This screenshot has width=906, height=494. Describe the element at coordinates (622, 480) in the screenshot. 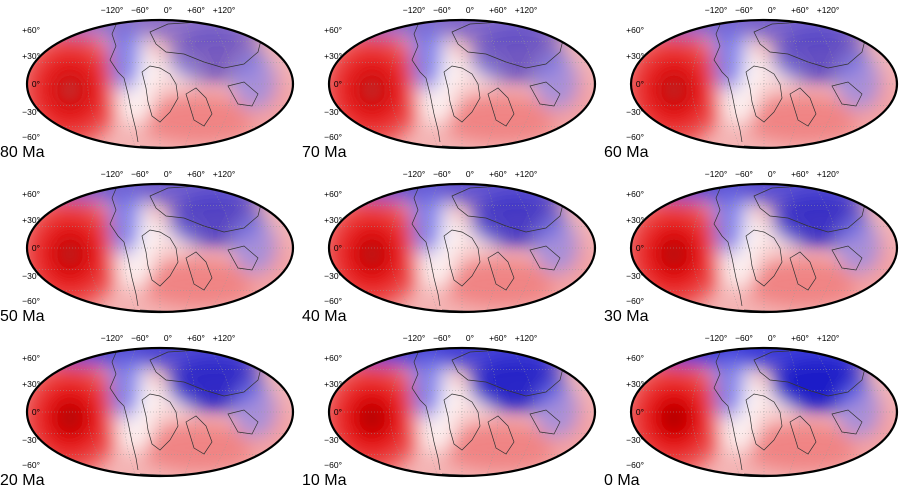

I see `age-label: 0 Ma` at that location.